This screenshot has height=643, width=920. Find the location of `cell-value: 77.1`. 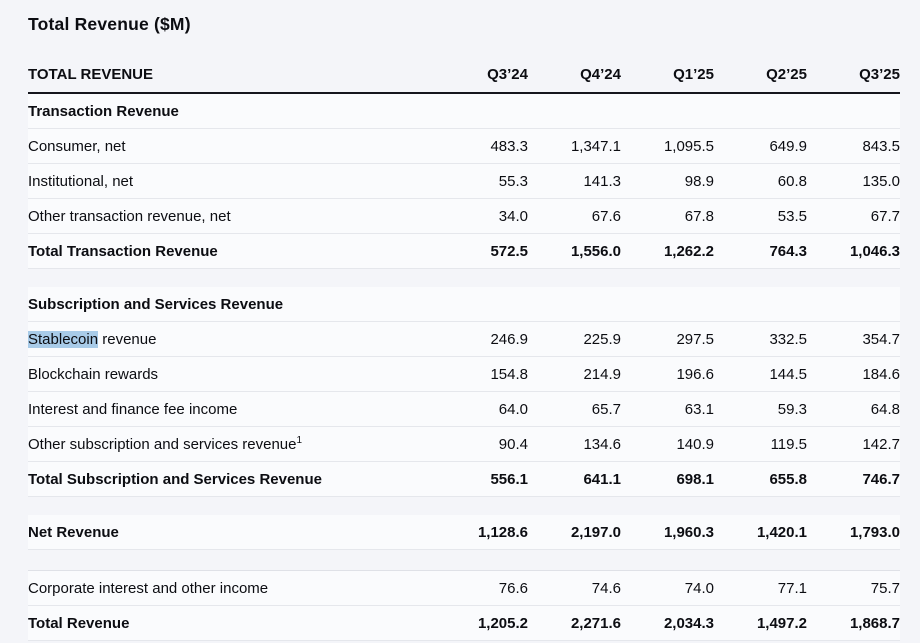

cell-value: 77.1 is located at coordinates (792, 588).